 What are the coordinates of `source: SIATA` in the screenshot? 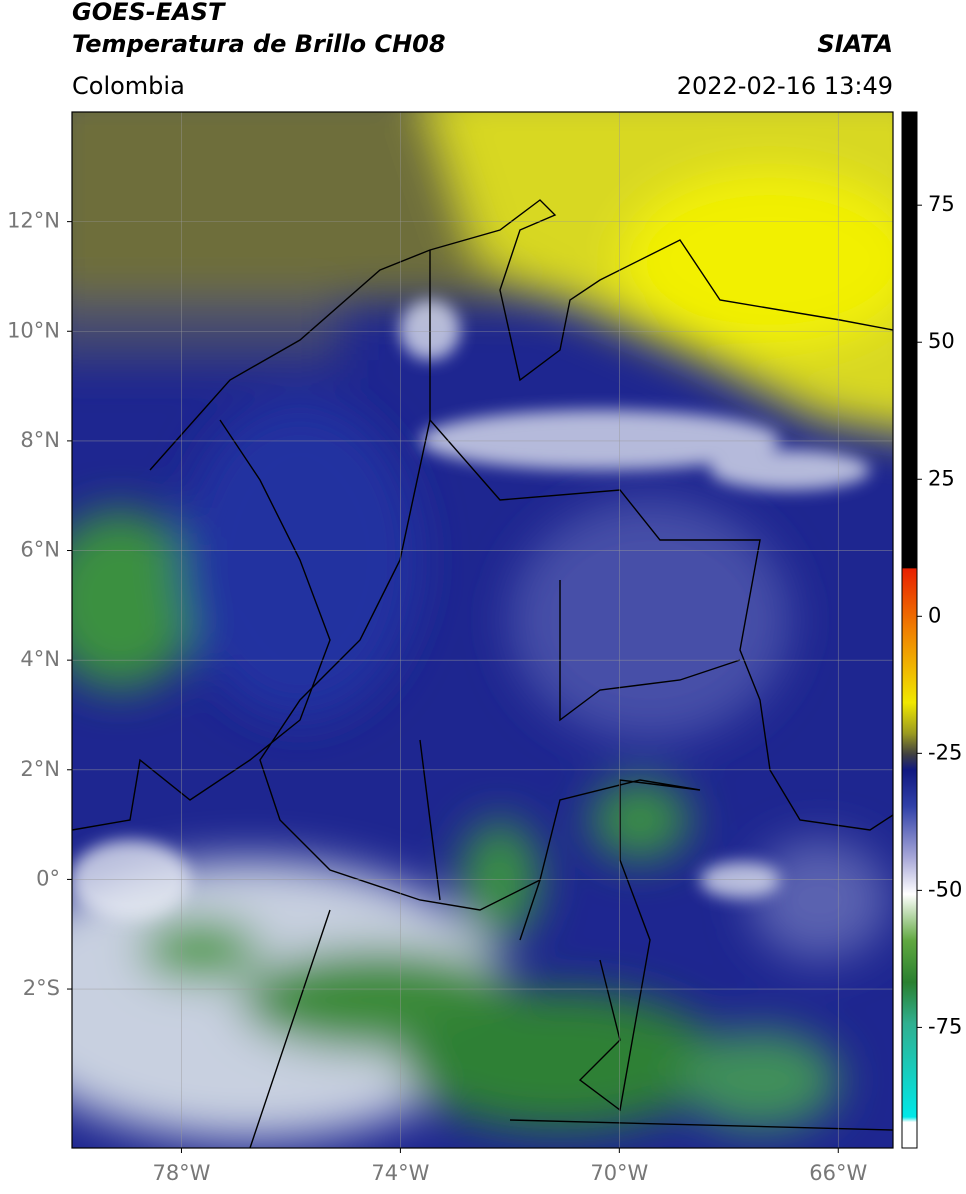 It's located at (855, 44).